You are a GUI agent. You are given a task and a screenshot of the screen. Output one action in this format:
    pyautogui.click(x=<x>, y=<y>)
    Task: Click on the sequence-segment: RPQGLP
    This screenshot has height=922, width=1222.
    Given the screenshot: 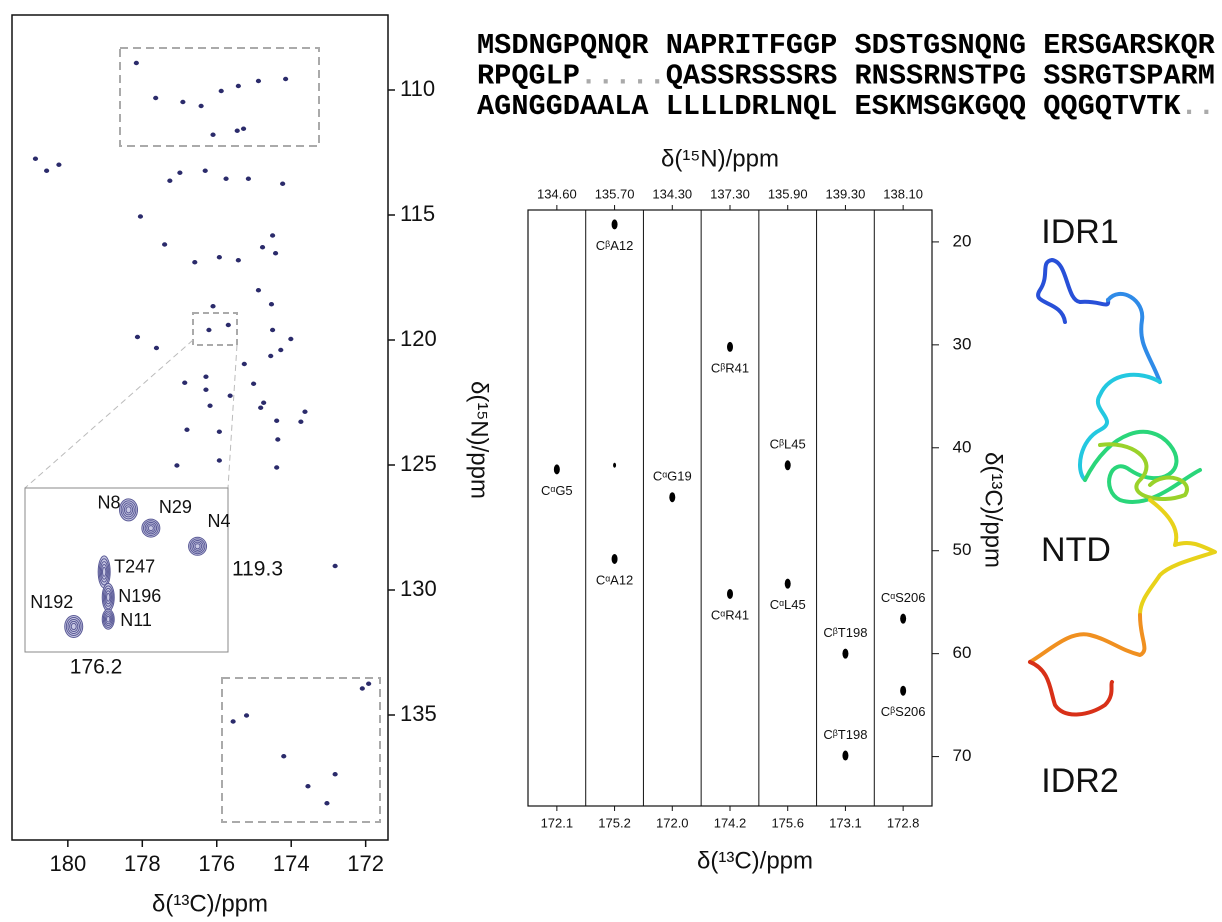 What is the action you would take?
    pyautogui.click(x=528, y=75)
    